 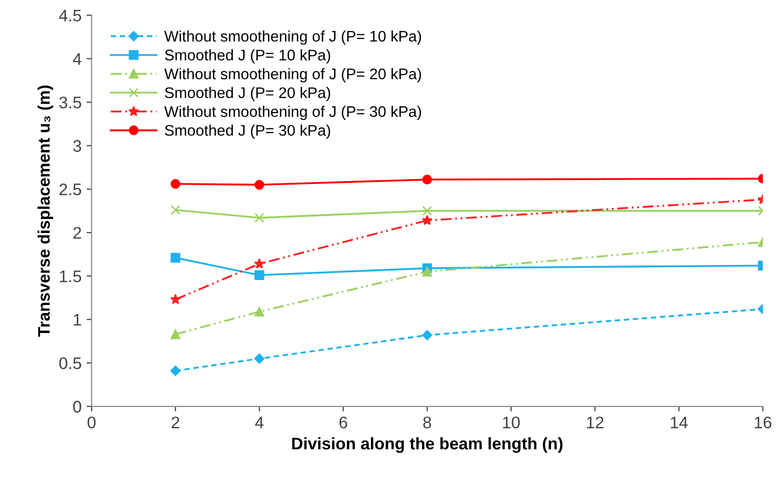 I want to click on x-tick-label: 2, so click(x=176, y=422).